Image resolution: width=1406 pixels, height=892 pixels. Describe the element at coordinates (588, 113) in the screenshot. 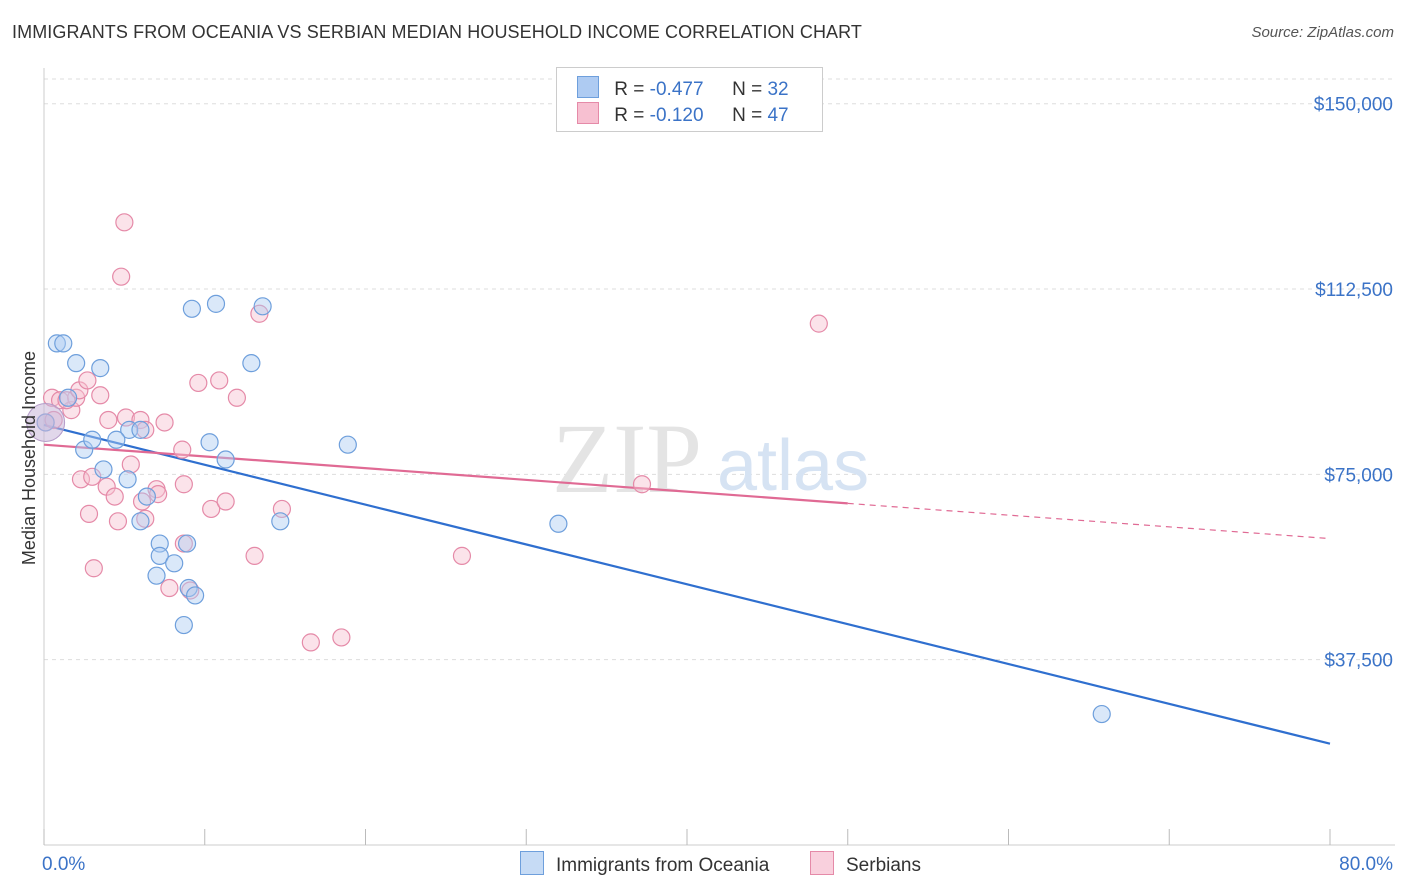

I see `legend-swatch-serbians` at that location.